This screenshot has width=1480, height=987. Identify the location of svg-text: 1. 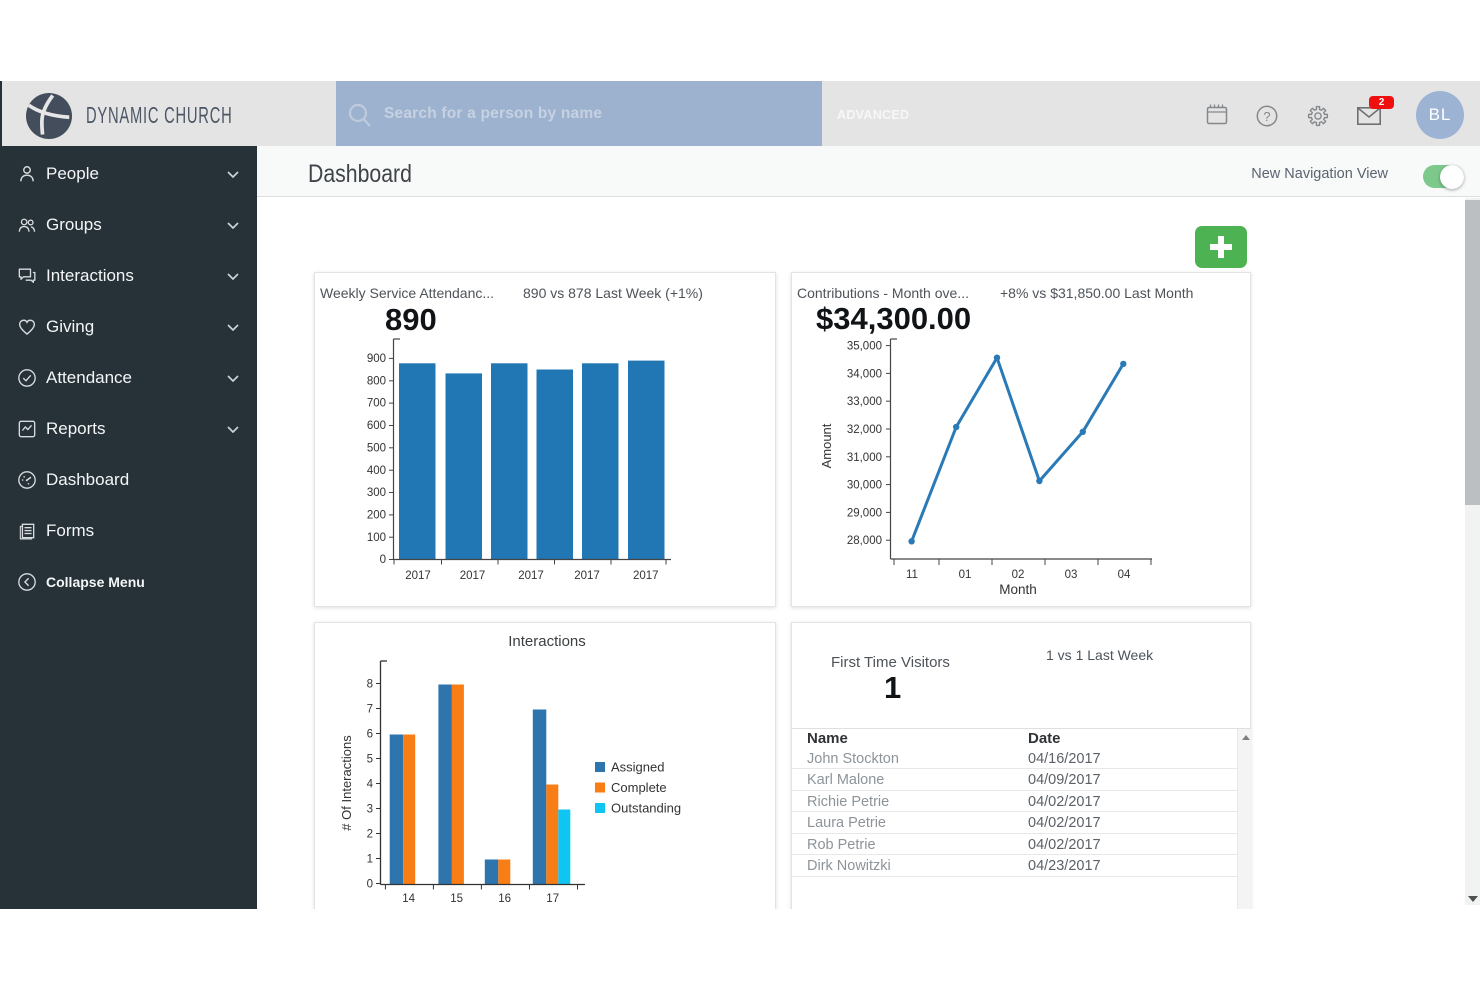
(370, 860).